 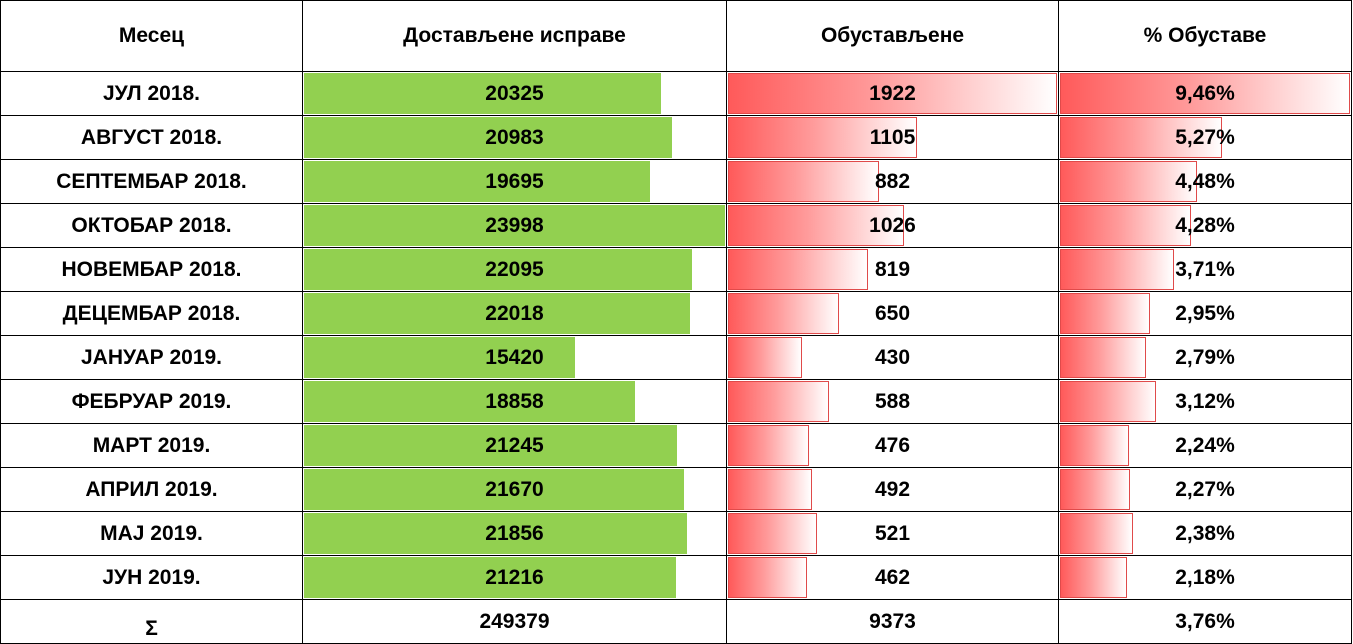 I want to click on delivered-value: 23998, so click(x=514, y=225).